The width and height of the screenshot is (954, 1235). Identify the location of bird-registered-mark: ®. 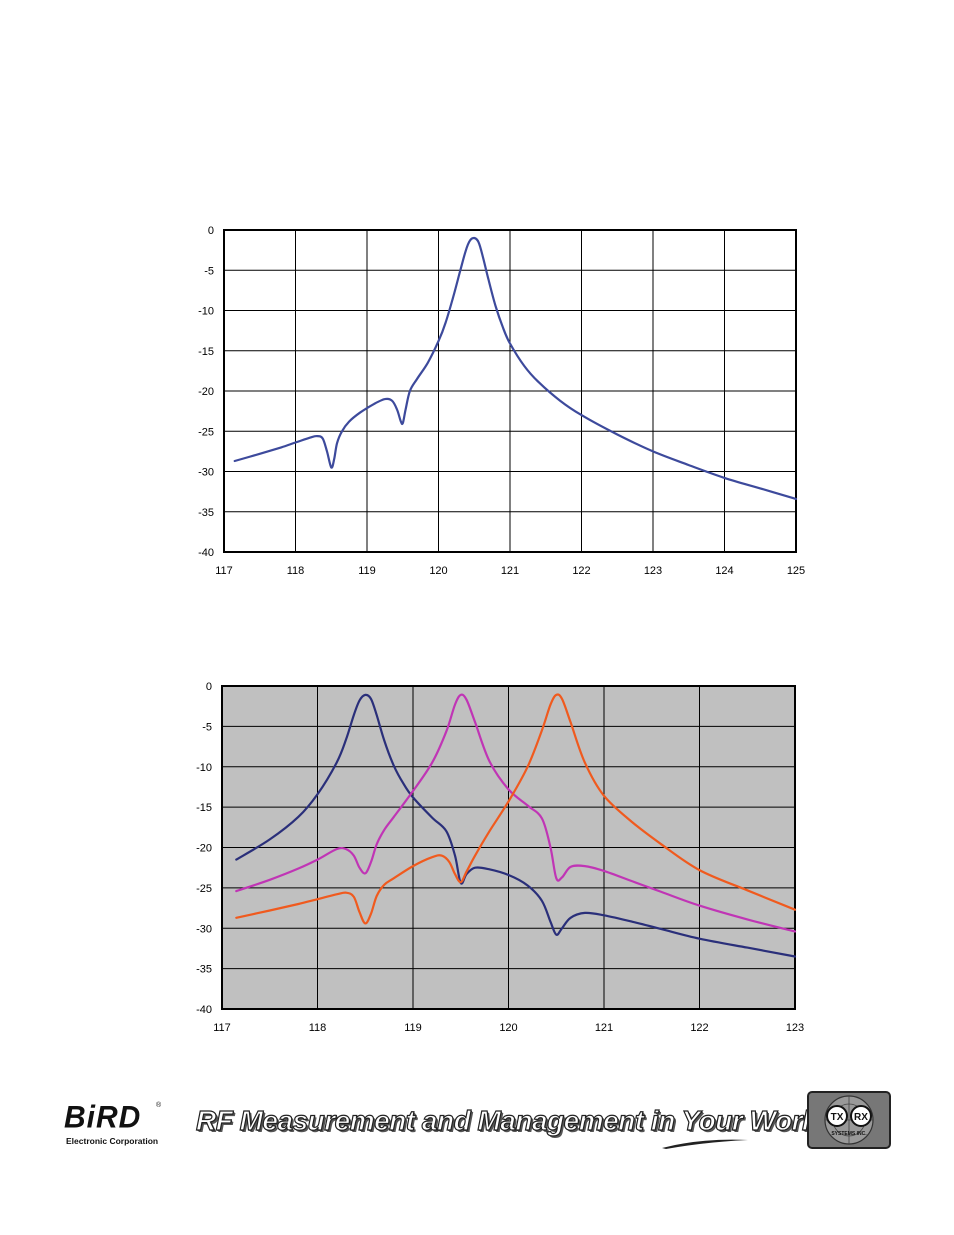
(159, 1105).